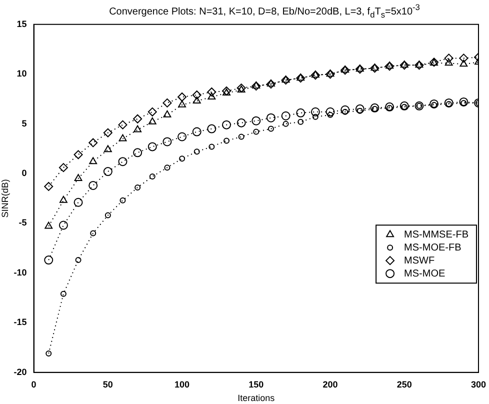  What do you see at coordinates (256, 384) in the screenshot?
I see `x-tick-label: 150` at bounding box center [256, 384].